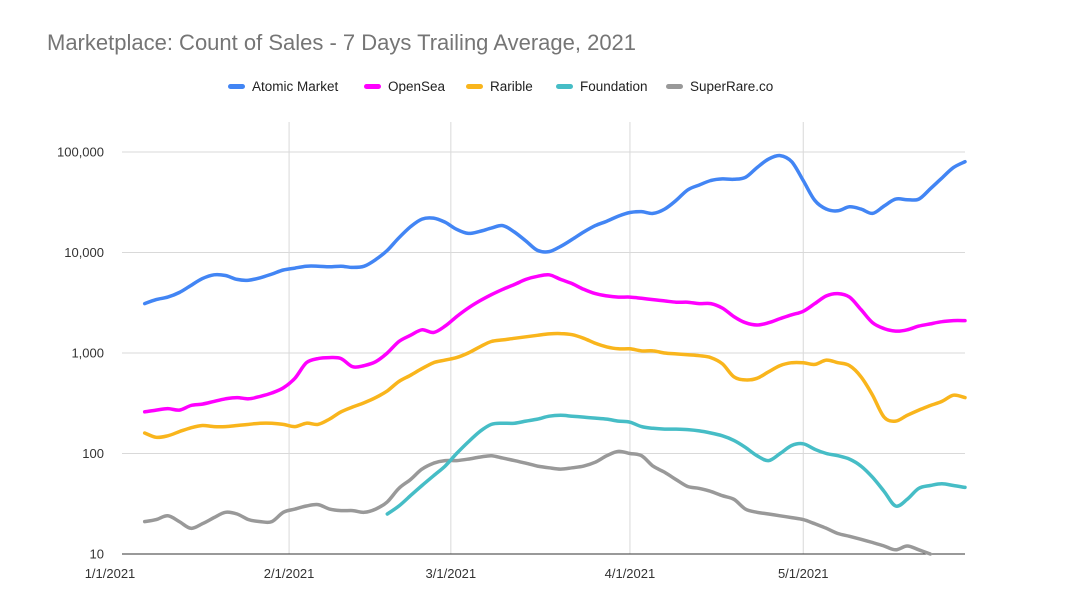 This screenshot has width=1080, height=599. I want to click on y-tick-label: 1,000, so click(87, 353).